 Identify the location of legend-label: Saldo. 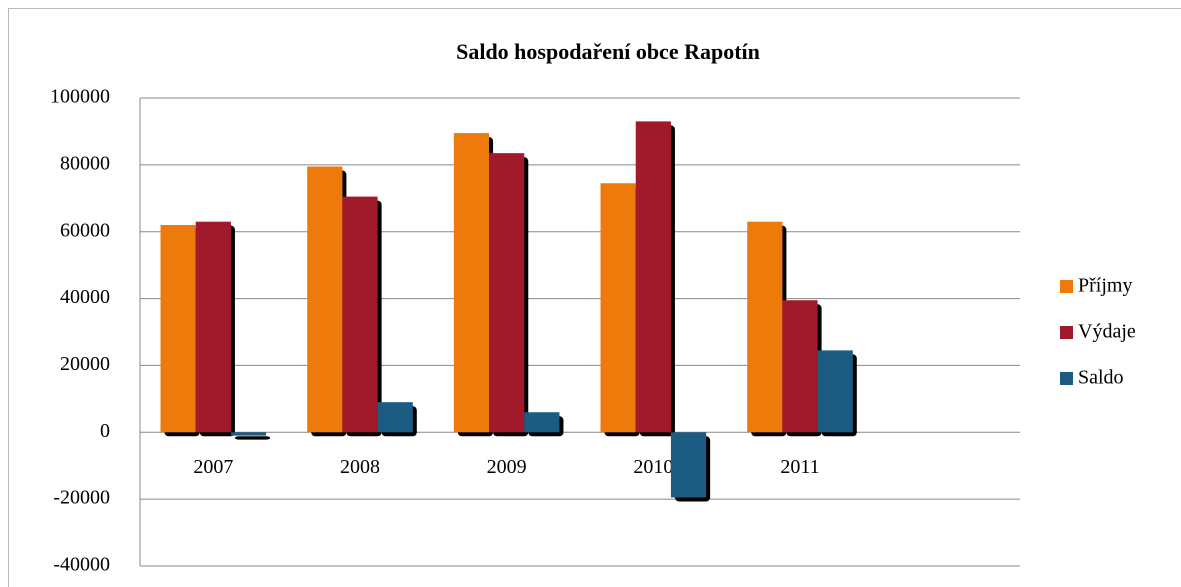
(1101, 378).